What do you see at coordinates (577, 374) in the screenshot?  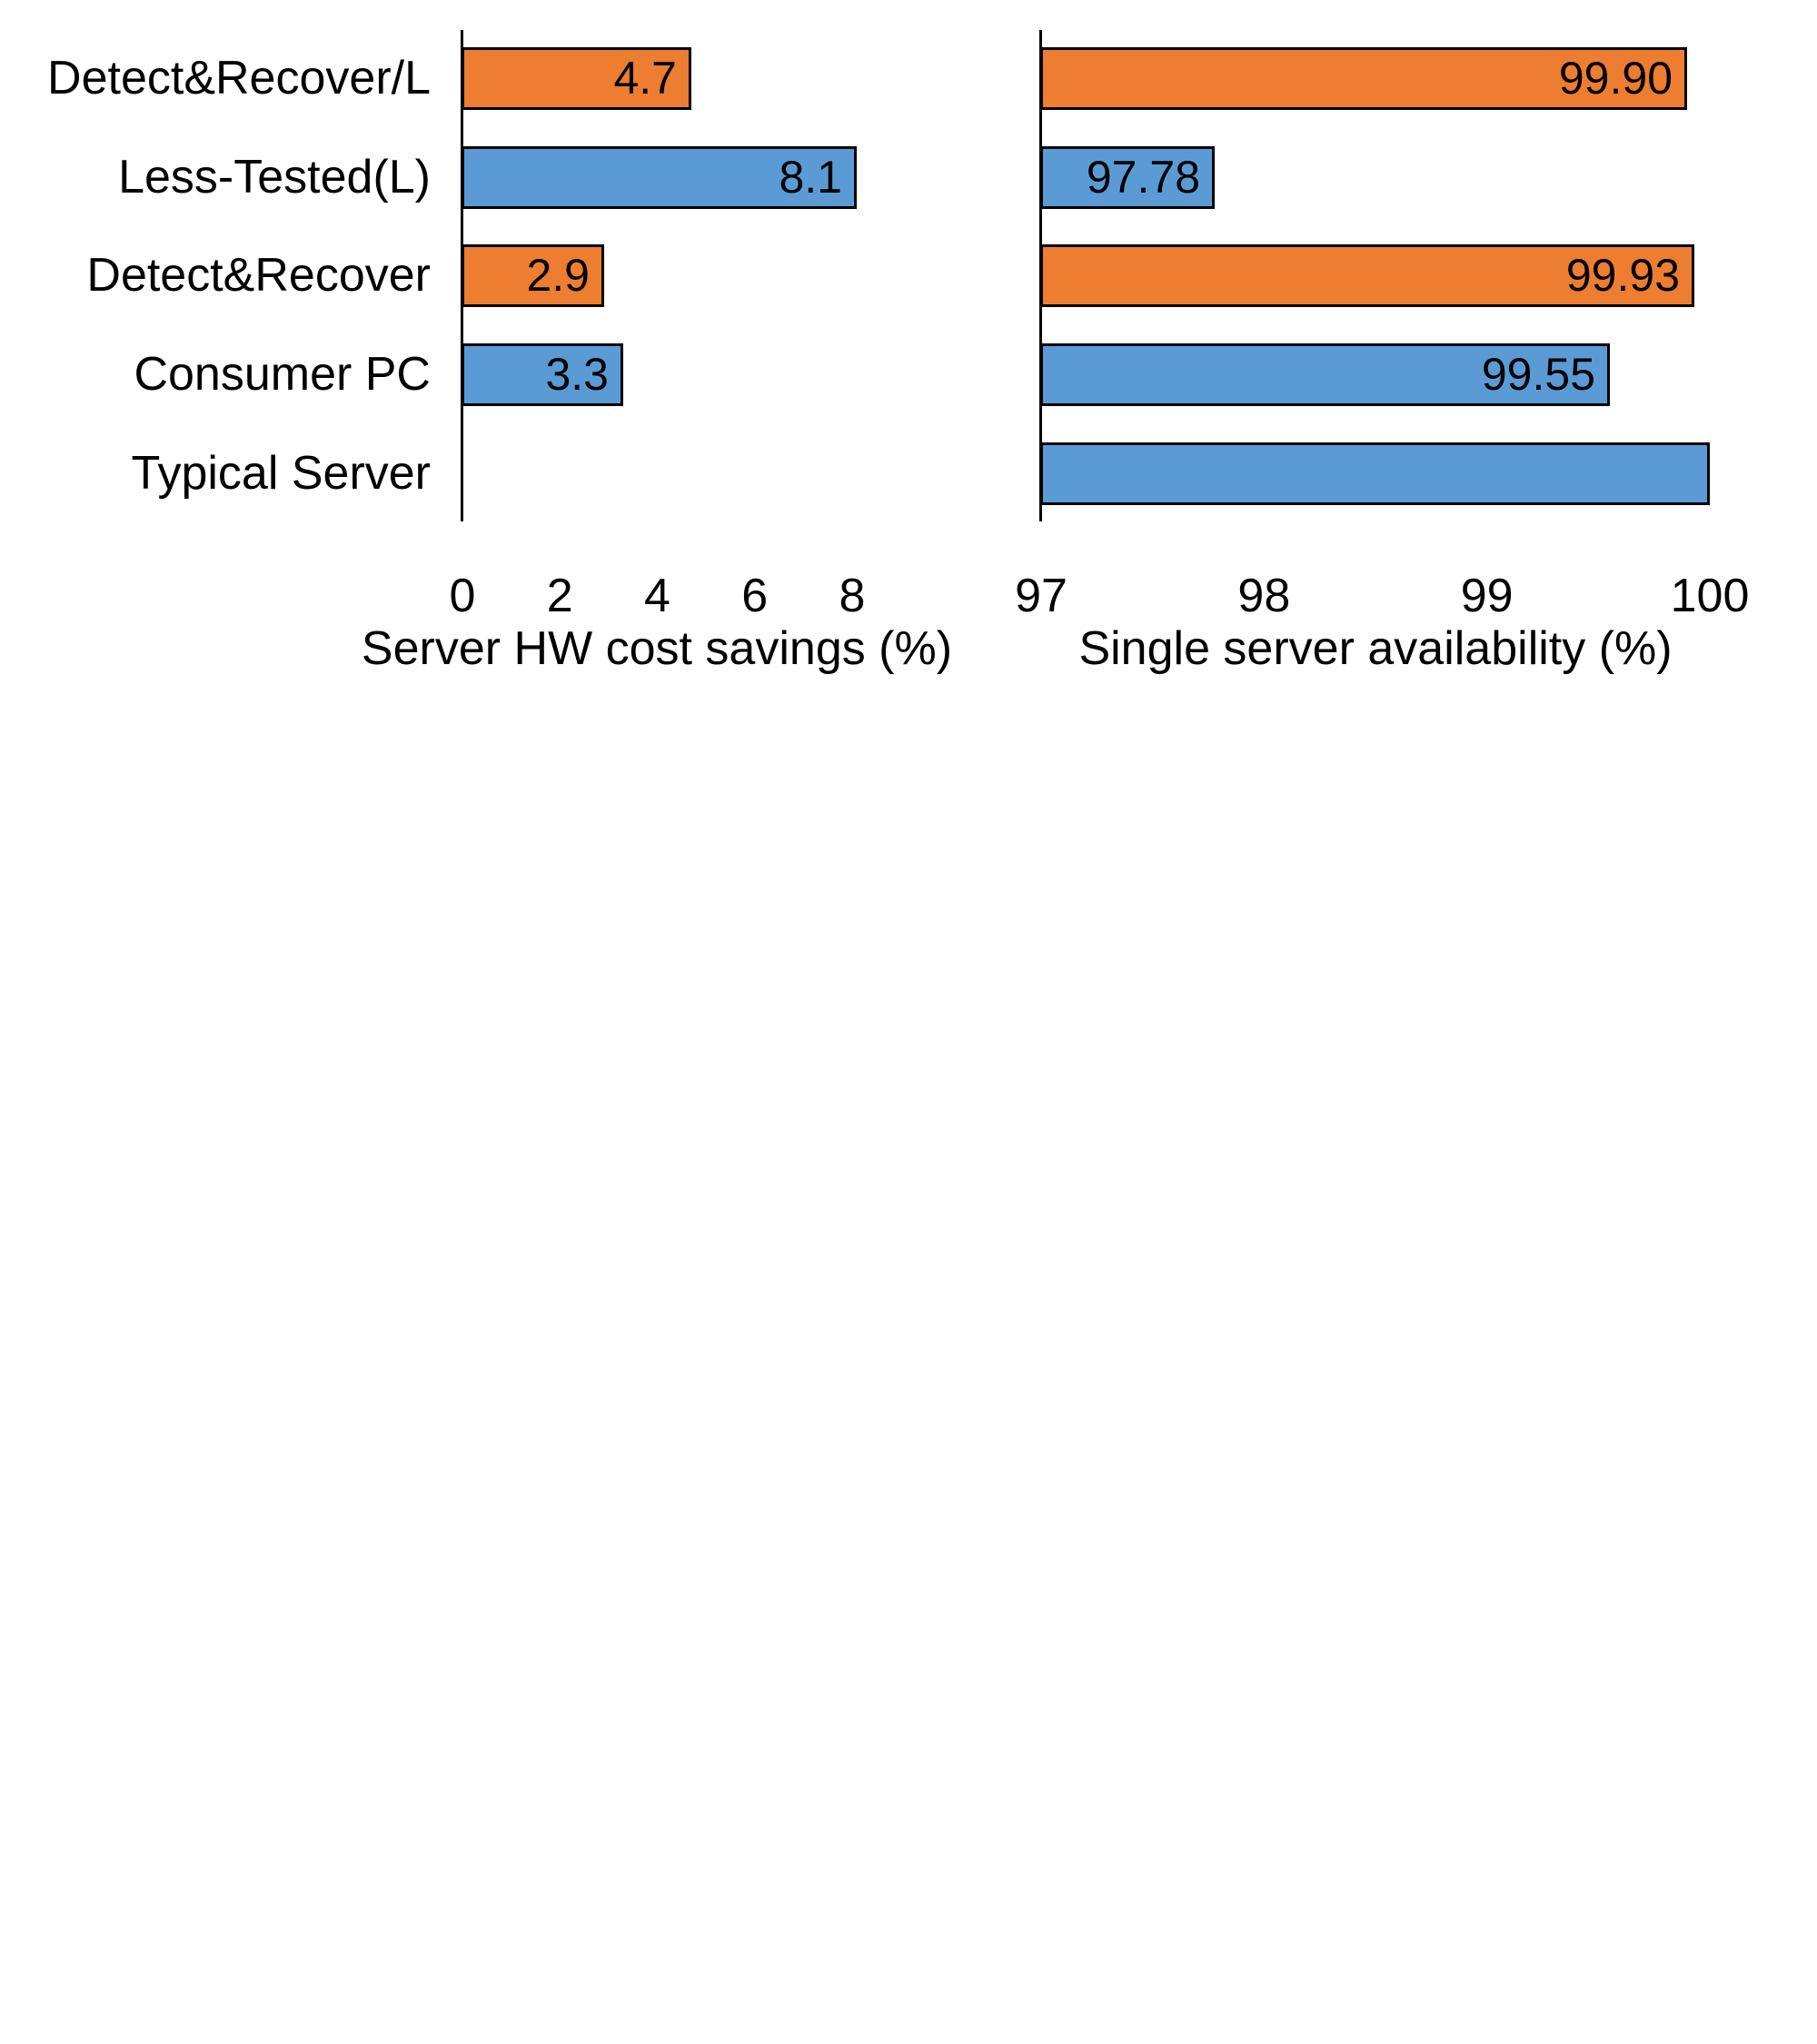 I see `bar-value-label: 3.3` at bounding box center [577, 374].